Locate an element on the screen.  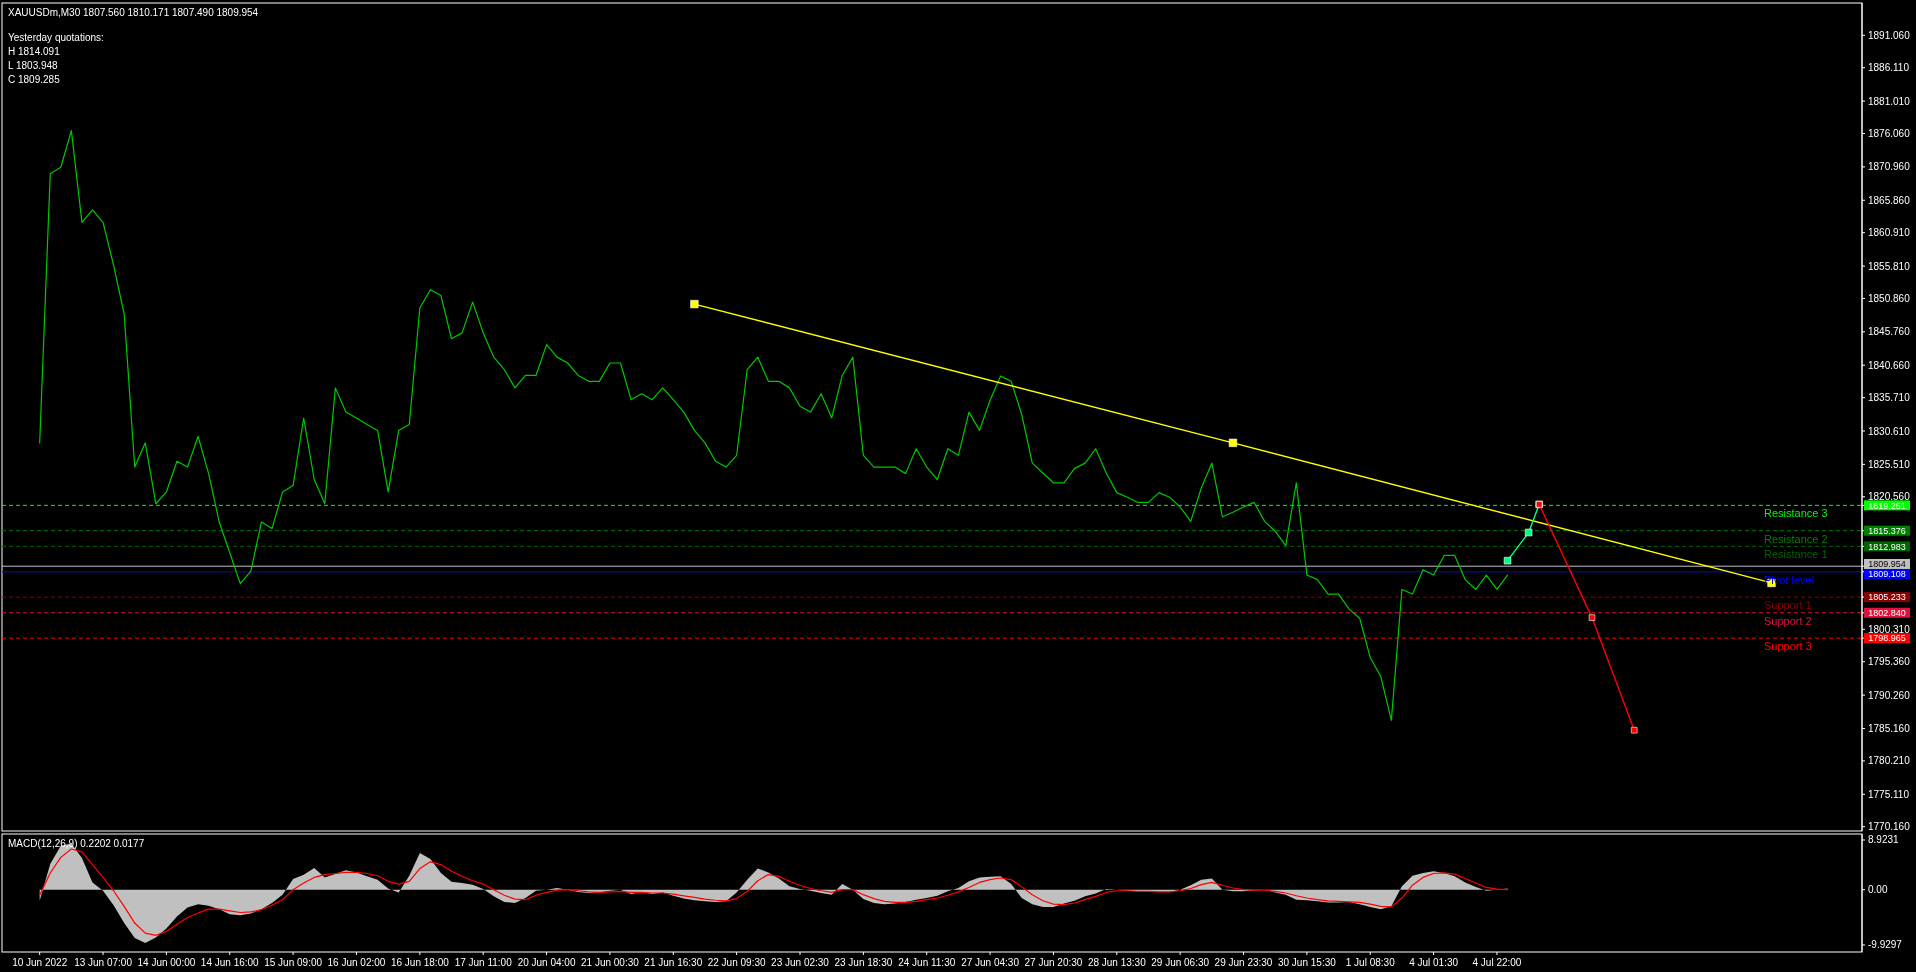
x-tick-label: 23 Jun 02:30 is located at coordinates (800, 962).